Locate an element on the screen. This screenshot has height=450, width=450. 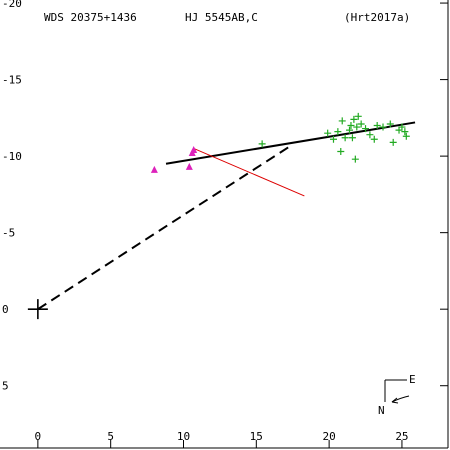
y-tick-label: 0 is located at coordinates (5, 309).